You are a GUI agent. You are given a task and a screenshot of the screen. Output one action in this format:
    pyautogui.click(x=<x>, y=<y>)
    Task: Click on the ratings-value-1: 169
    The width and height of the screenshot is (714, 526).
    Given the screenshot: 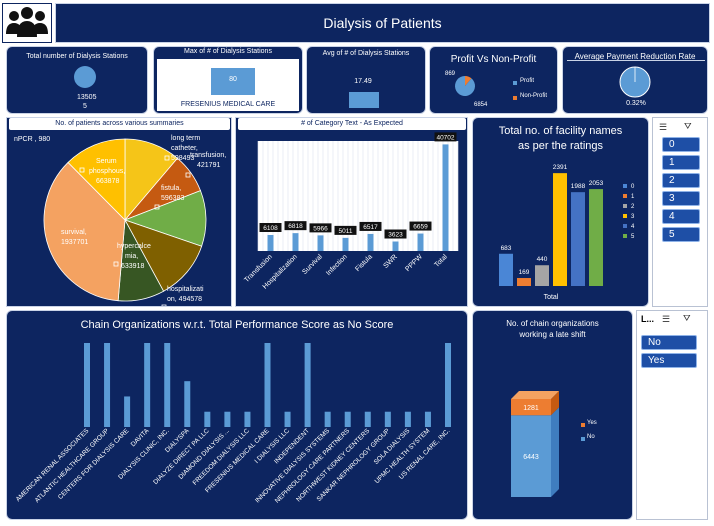 What is the action you would take?
    pyautogui.click(x=524, y=272)
    